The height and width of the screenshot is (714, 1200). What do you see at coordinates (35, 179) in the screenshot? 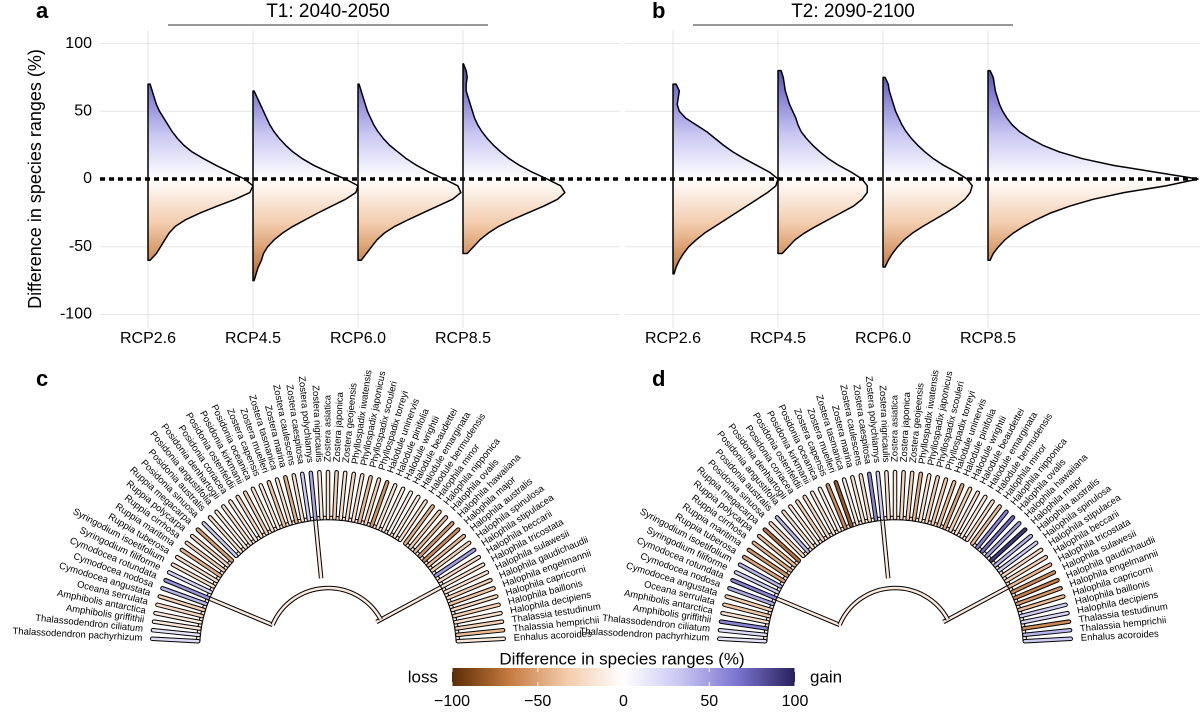
I see `y-axis-label: Difference in species ranges (%)` at bounding box center [35, 179].